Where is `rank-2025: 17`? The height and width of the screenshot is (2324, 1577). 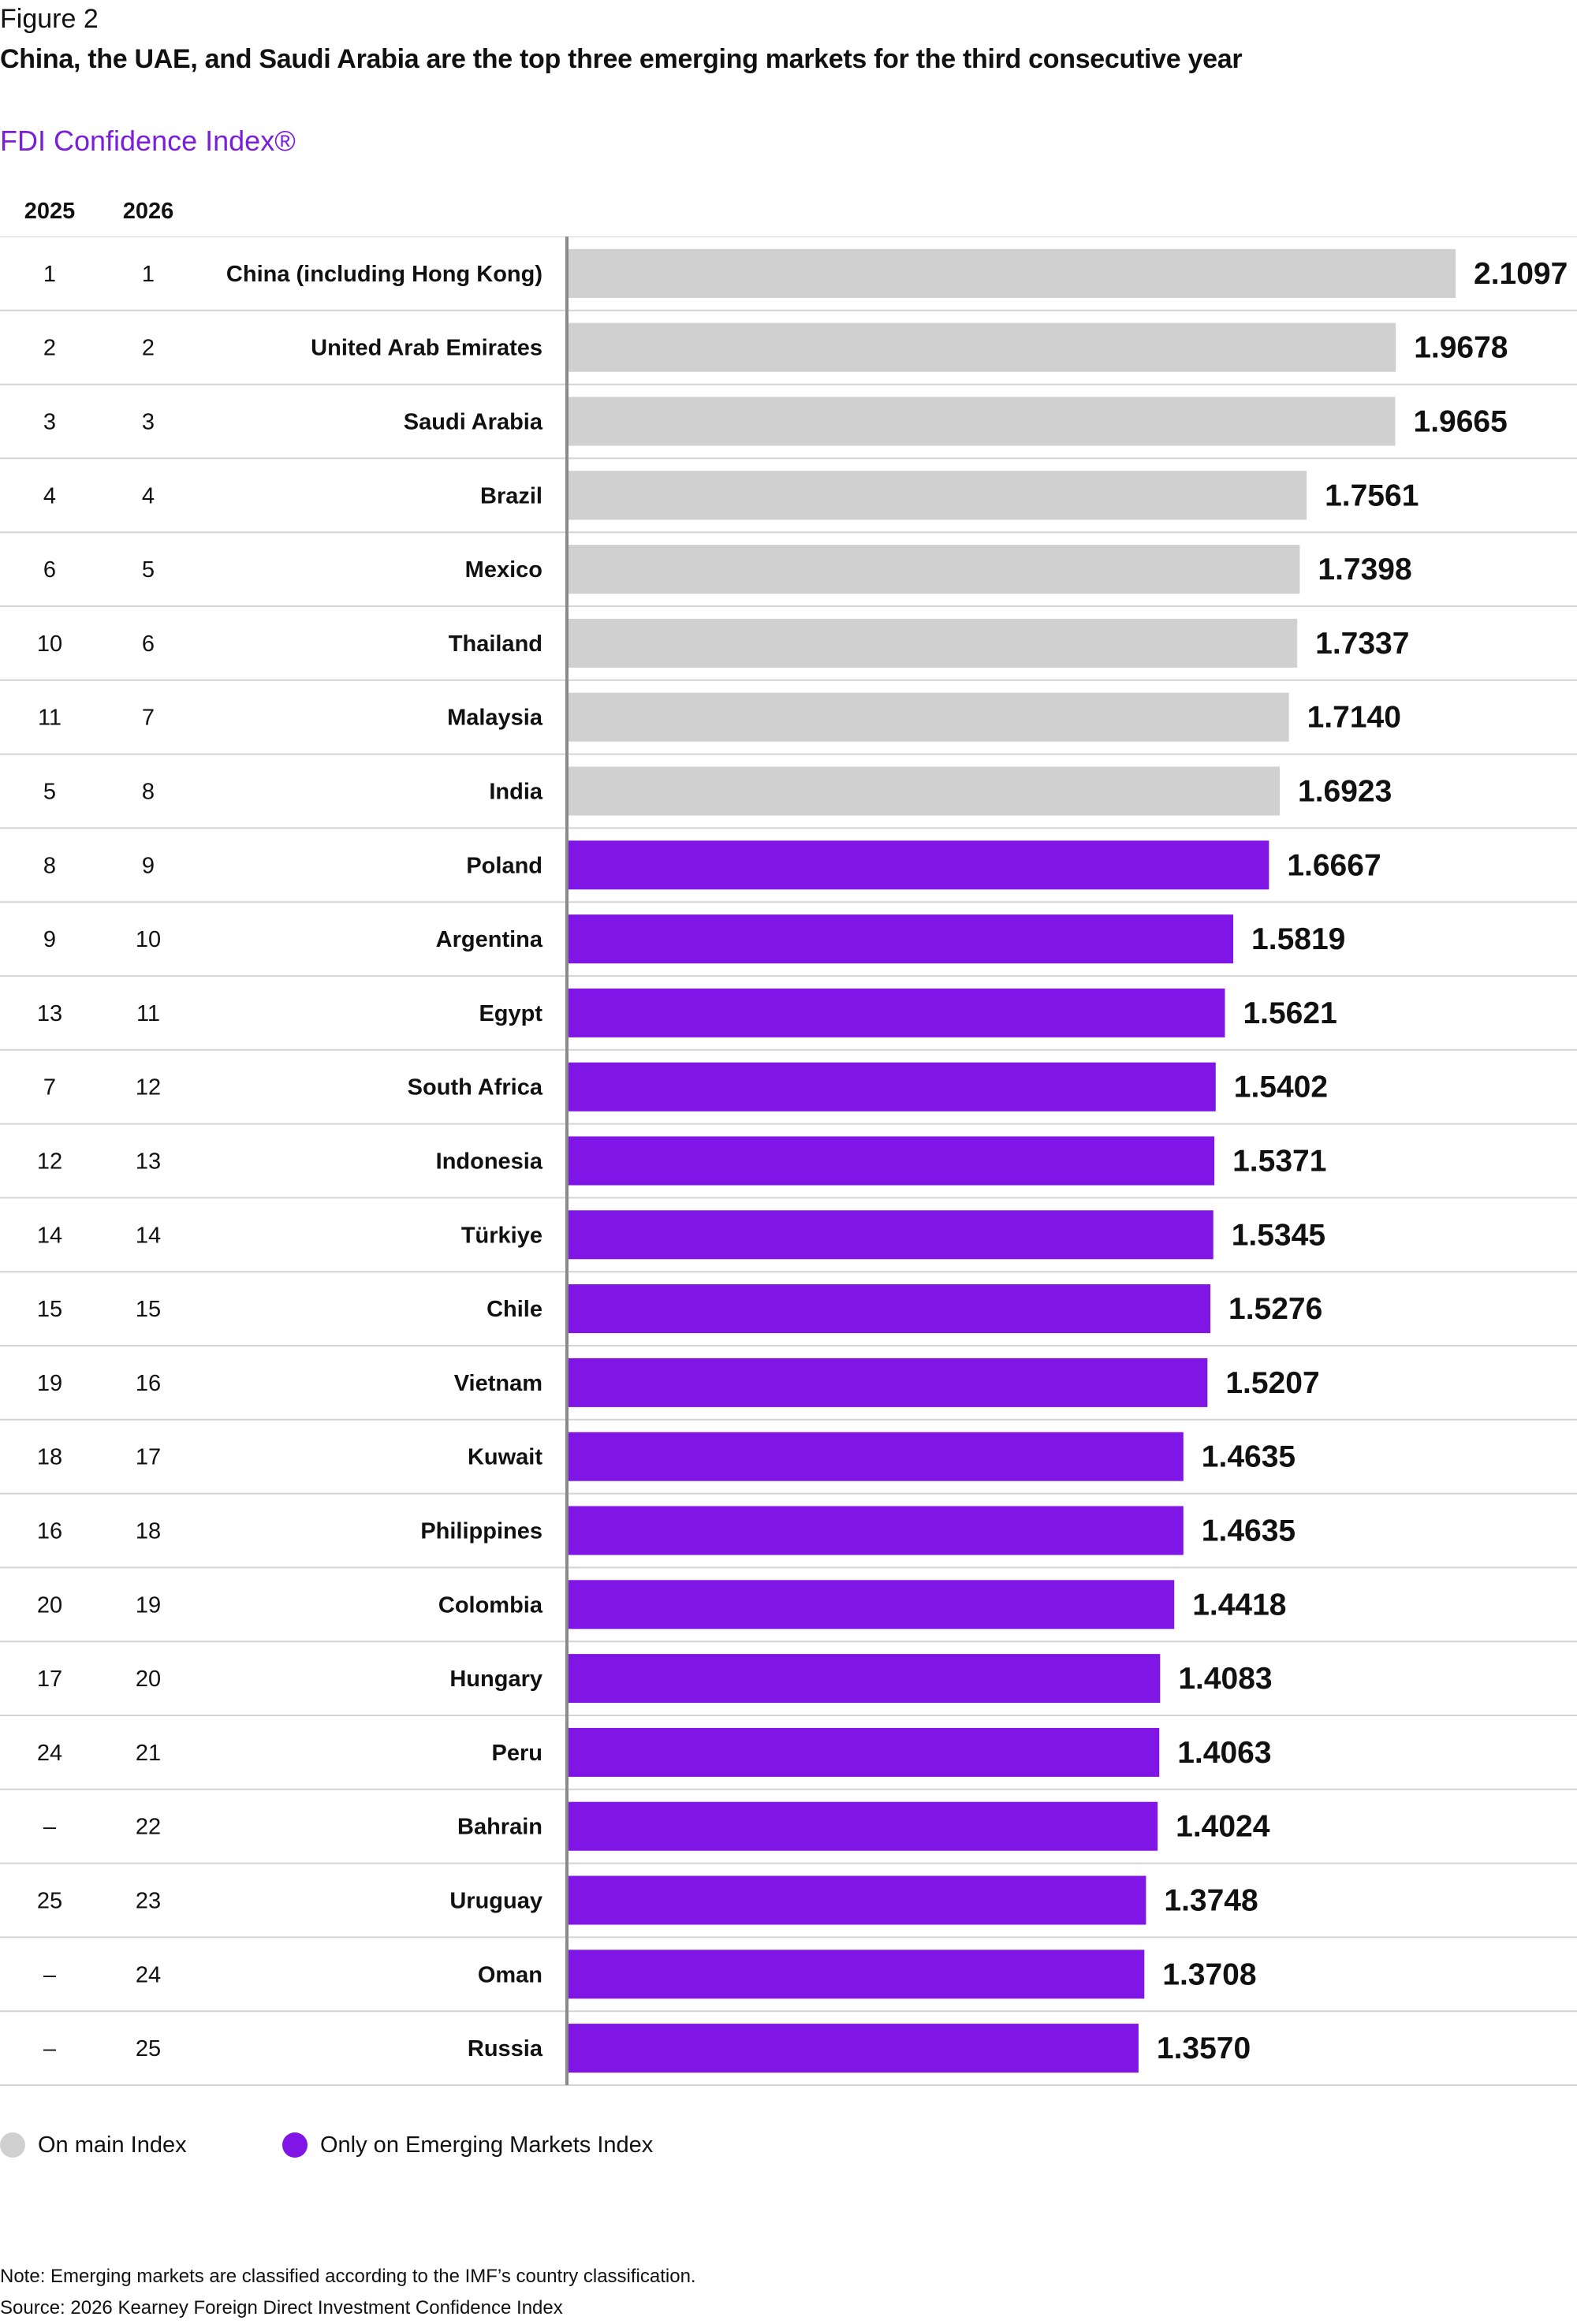
rank-2025: 17 is located at coordinates (49, 1679).